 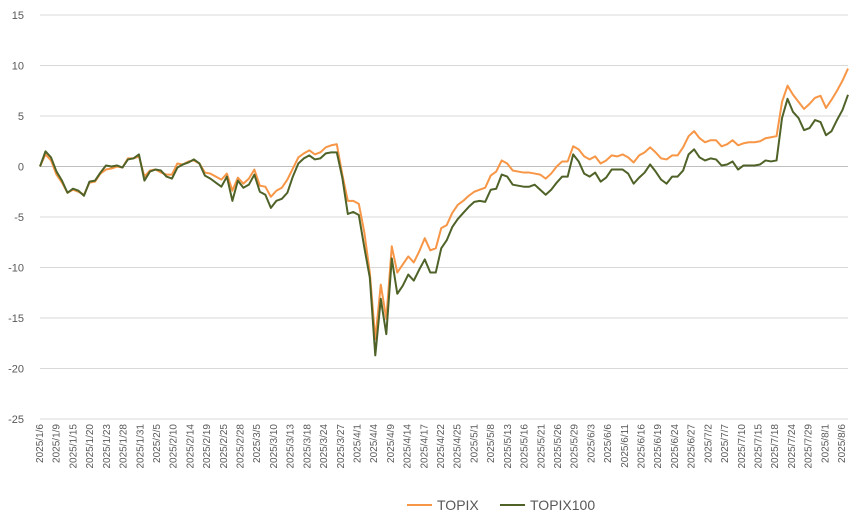 What do you see at coordinates (842, 443) in the screenshot?
I see `x-tick-label: 2025/8/6` at bounding box center [842, 443].